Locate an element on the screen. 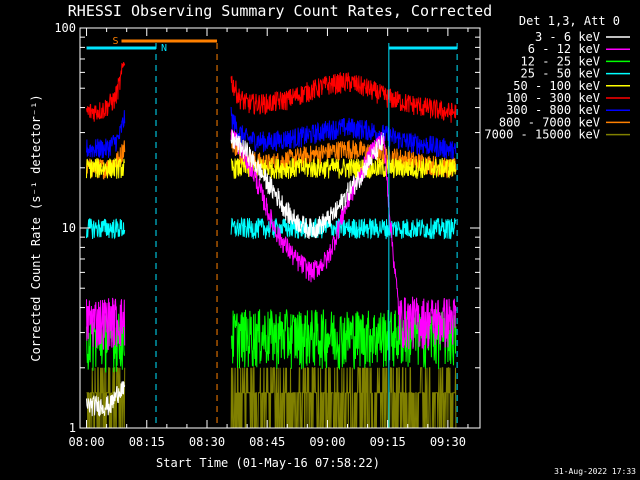 This screenshot has width=640, height=480. x-tick-label: 08:45 is located at coordinates (267, 442).